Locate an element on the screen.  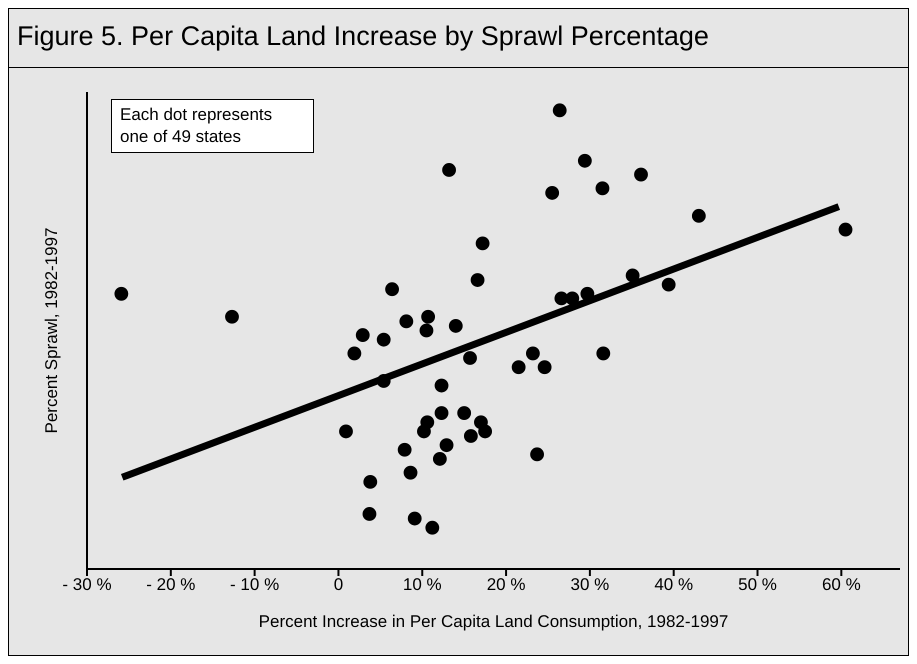
y-axis-title: Percent Sprawl, 1982-1997 is located at coordinates (52, 330).